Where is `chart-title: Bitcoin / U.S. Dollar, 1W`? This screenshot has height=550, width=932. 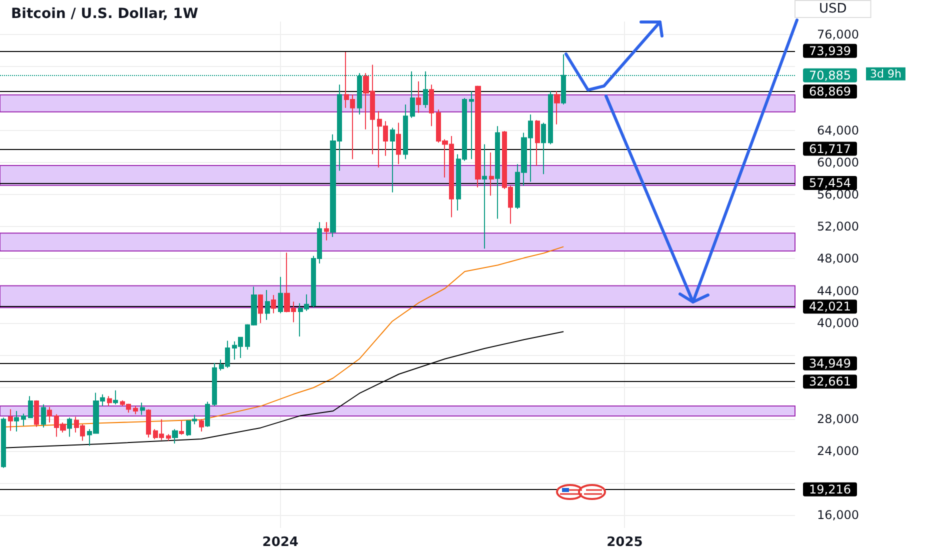 chart-title: Bitcoin / U.S. Dollar, 1W is located at coordinates (104, 14).